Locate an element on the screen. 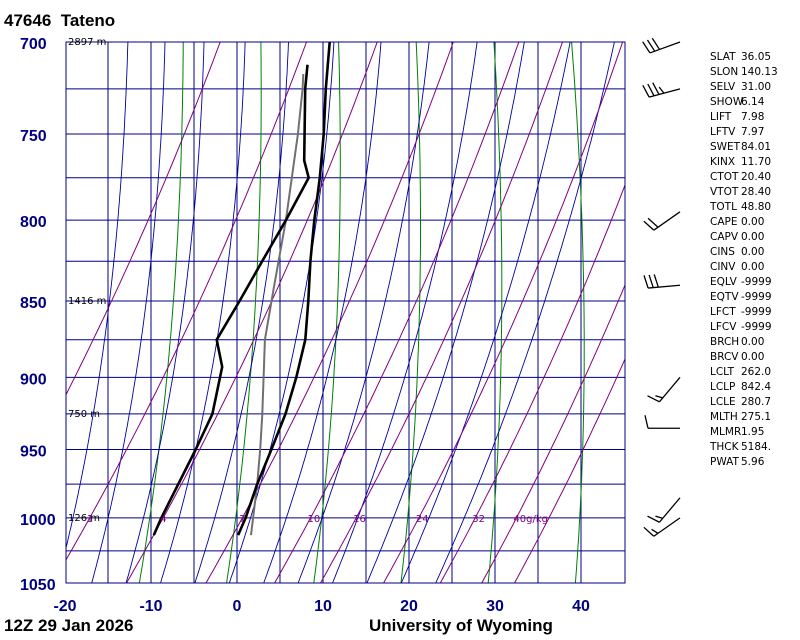 This screenshot has height=640, width=800. index-row: EQTV -9999 is located at coordinates (754, 297).